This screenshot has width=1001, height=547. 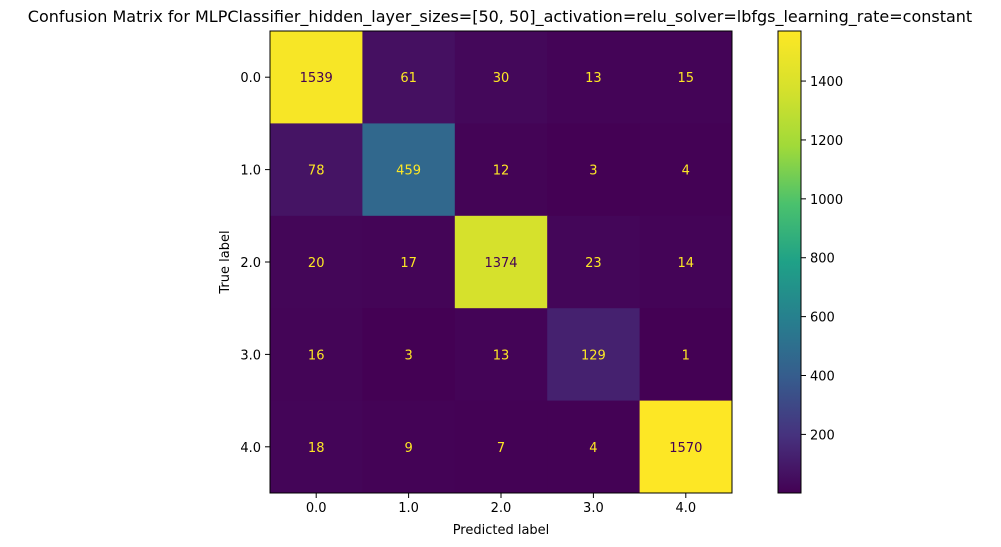 What do you see at coordinates (822, 318) in the screenshot?
I see `colorbar-tick-label: 600` at bounding box center [822, 318].